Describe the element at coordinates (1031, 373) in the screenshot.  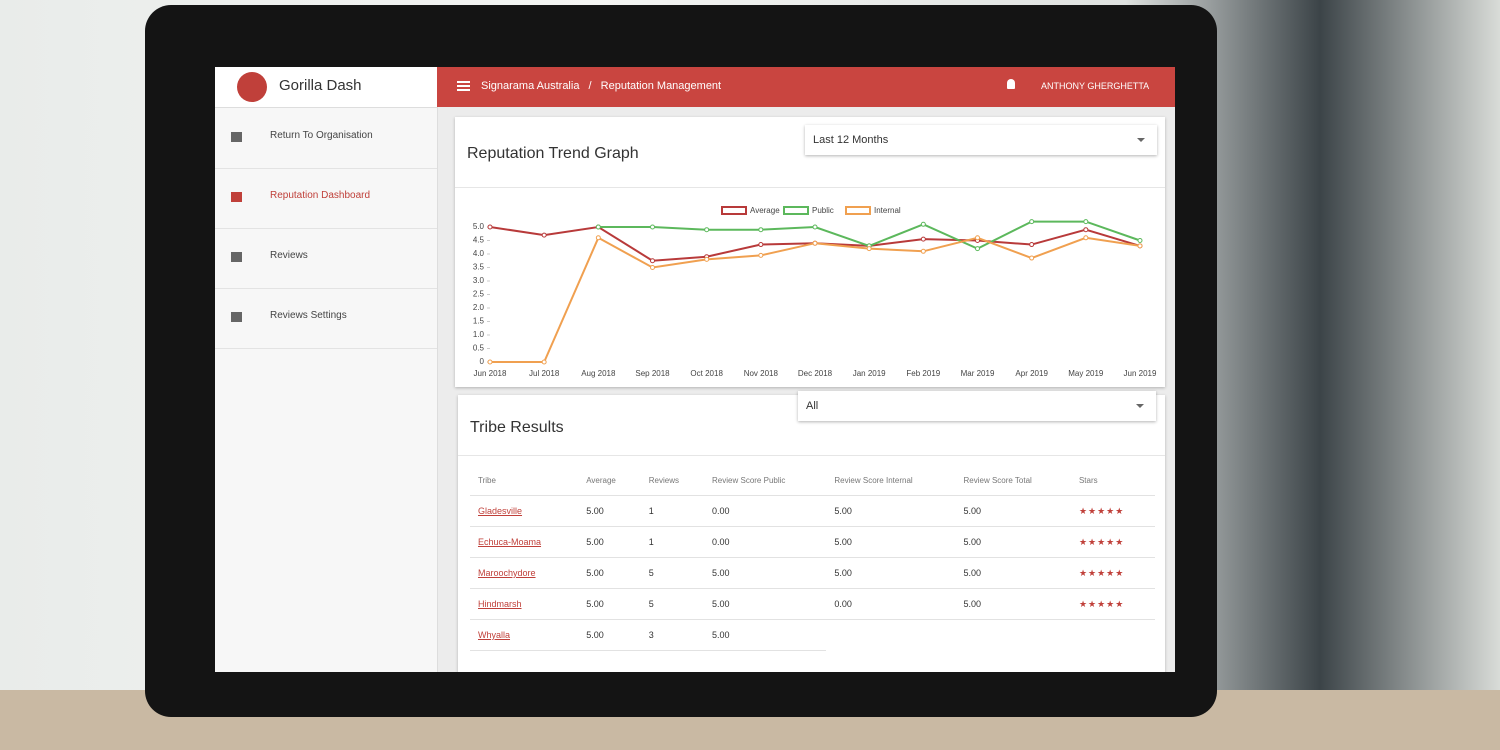
I see `x-tick-label: Apr 2019` at that location.